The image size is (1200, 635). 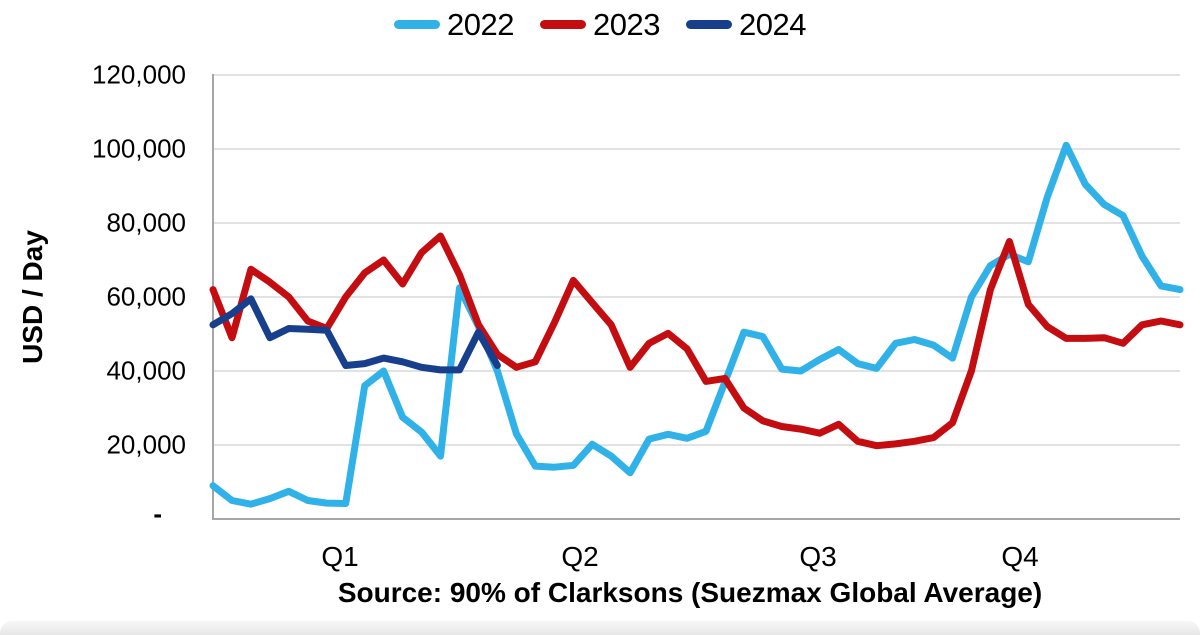 I want to click on legend-item-2023: 2023, so click(x=600, y=24).